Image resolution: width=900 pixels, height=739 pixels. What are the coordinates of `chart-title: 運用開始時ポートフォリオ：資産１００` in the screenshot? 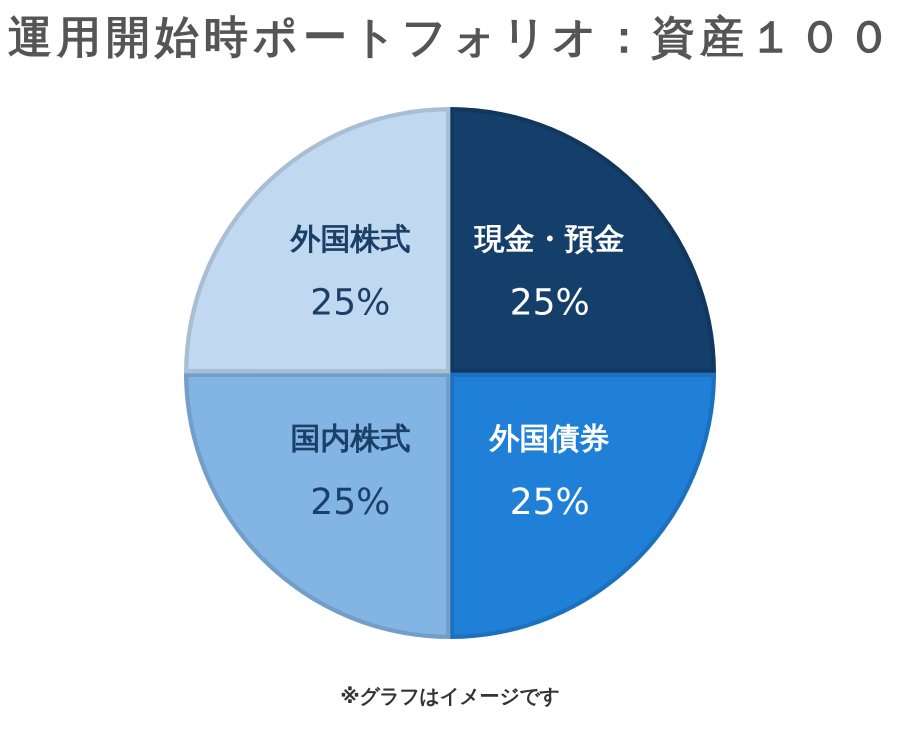 It's located at (452, 38).